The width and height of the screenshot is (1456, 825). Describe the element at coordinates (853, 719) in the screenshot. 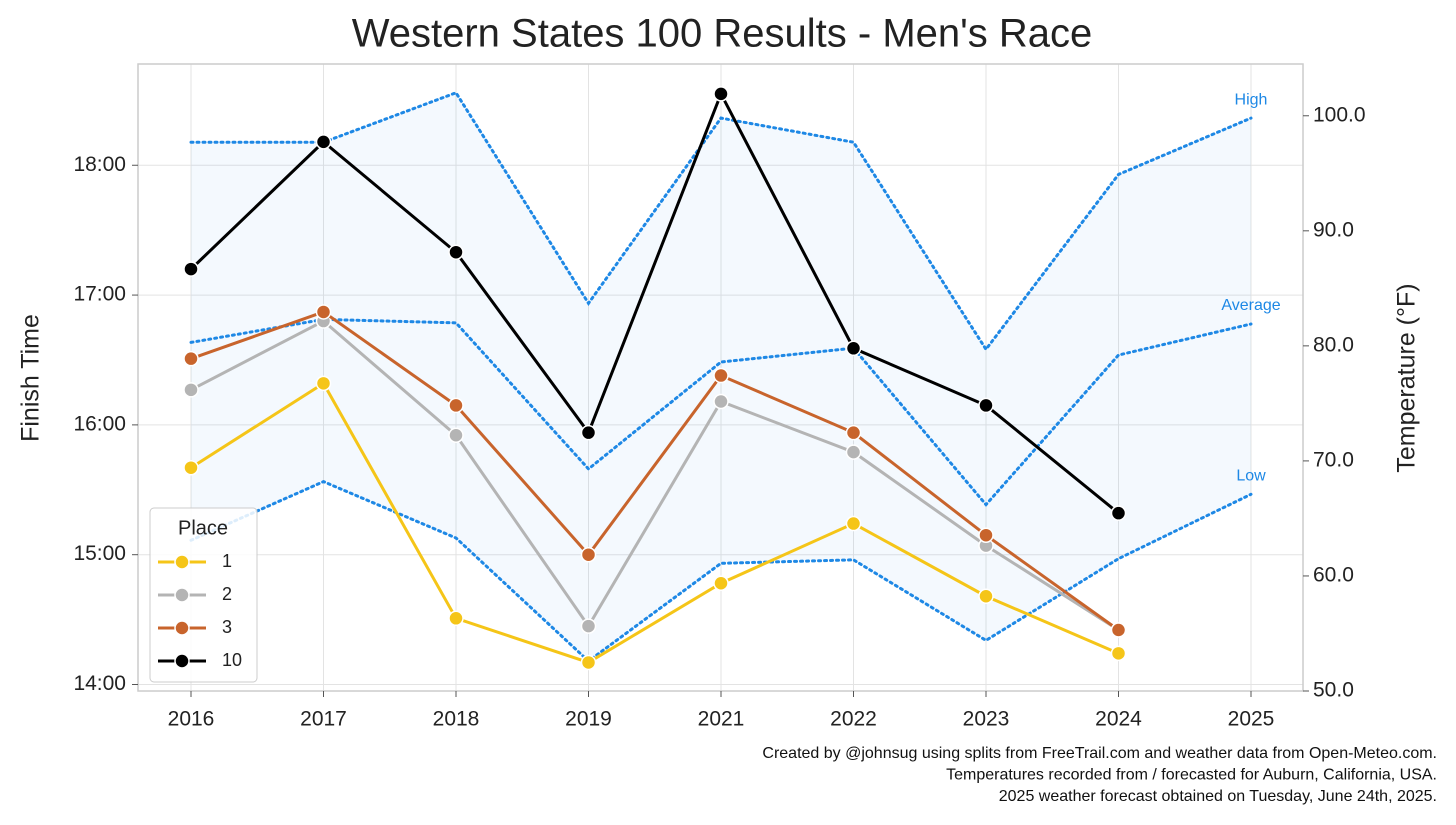

I see `x-tick-label: 2022` at that location.